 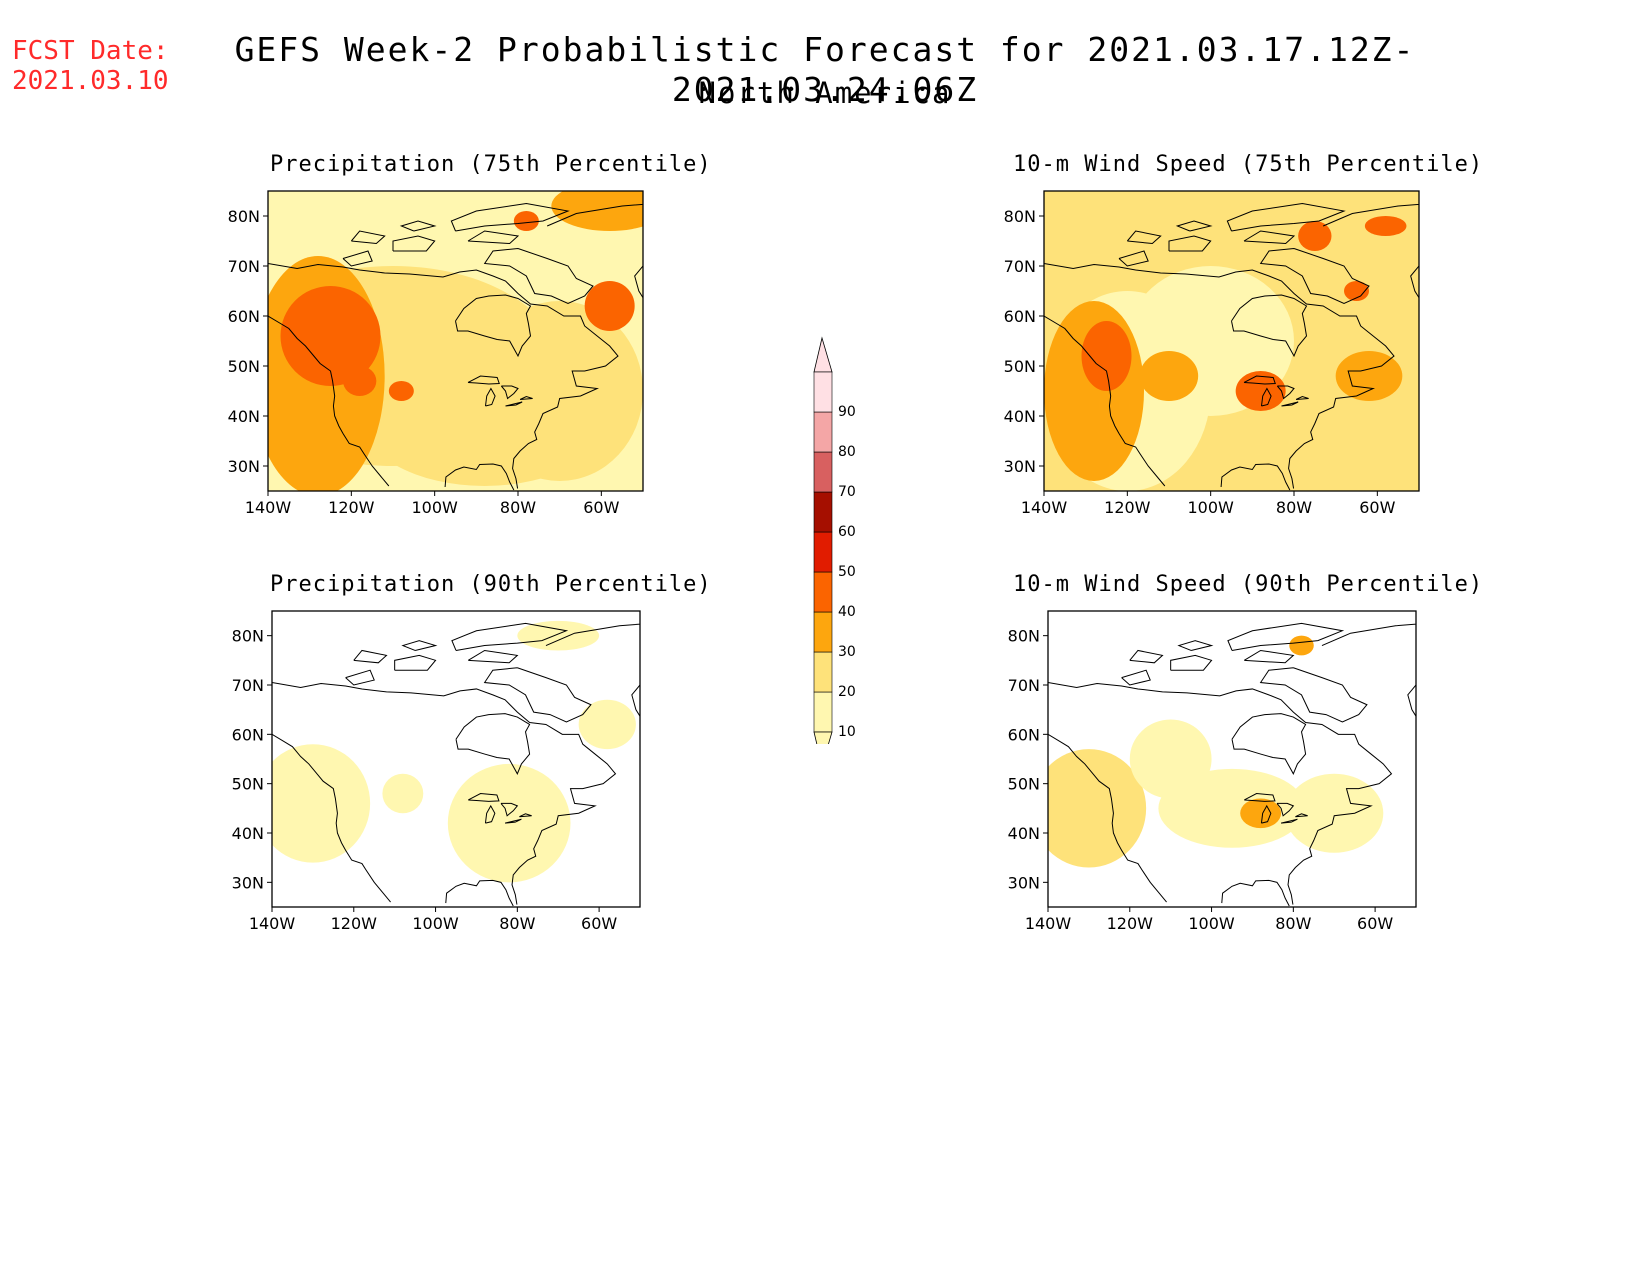 What do you see at coordinates (823, 737) in the screenshot?
I see `colorbar-bottom-triangle` at bounding box center [823, 737].